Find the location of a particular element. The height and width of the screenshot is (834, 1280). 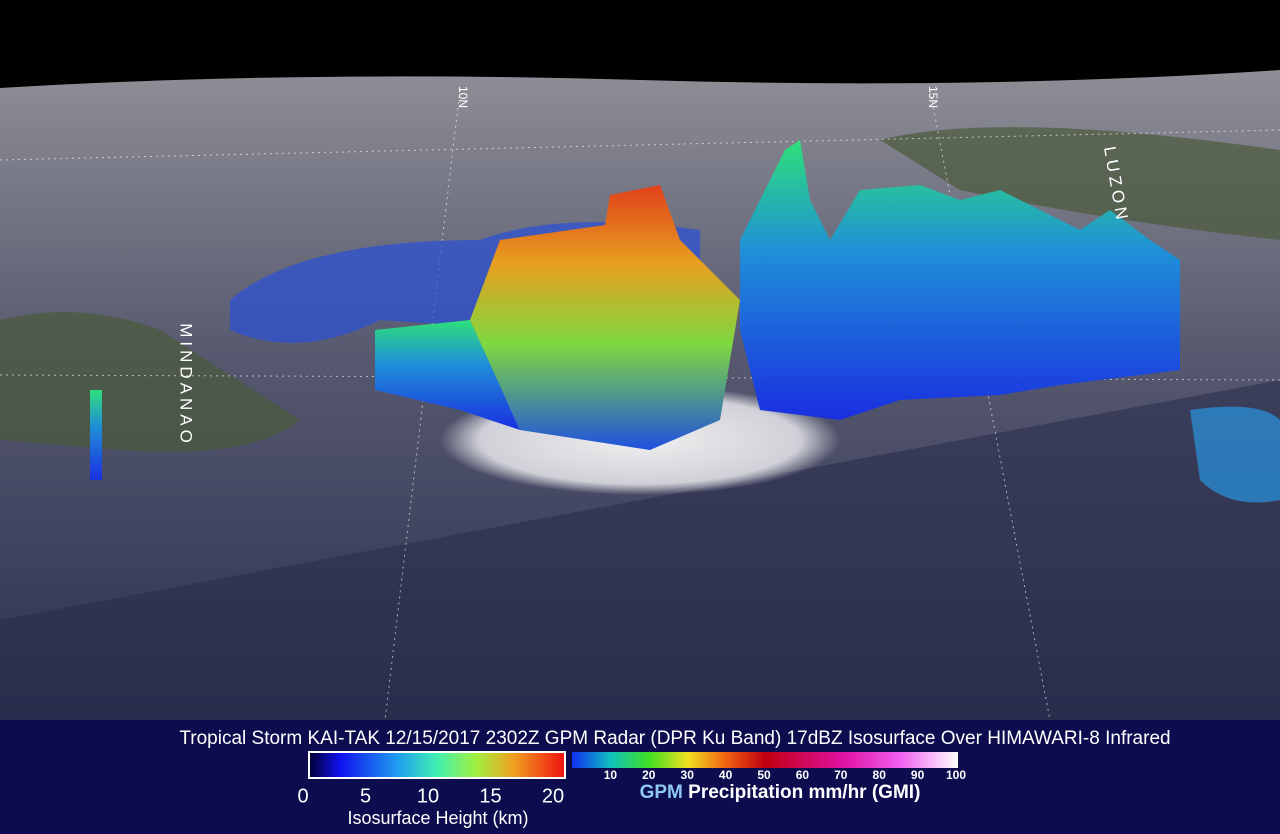

height-tick-label: 20 is located at coordinates (553, 796).